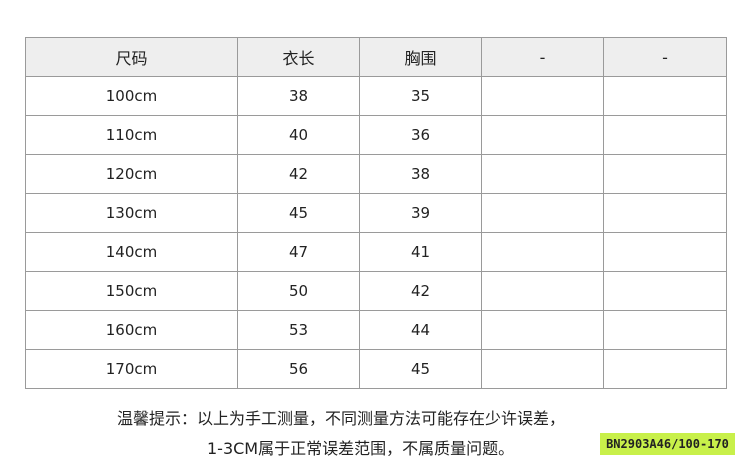 This screenshot has height=470, width=750. What do you see at coordinates (131, 252) in the screenshot?
I see `table-cell: 140cm` at bounding box center [131, 252].